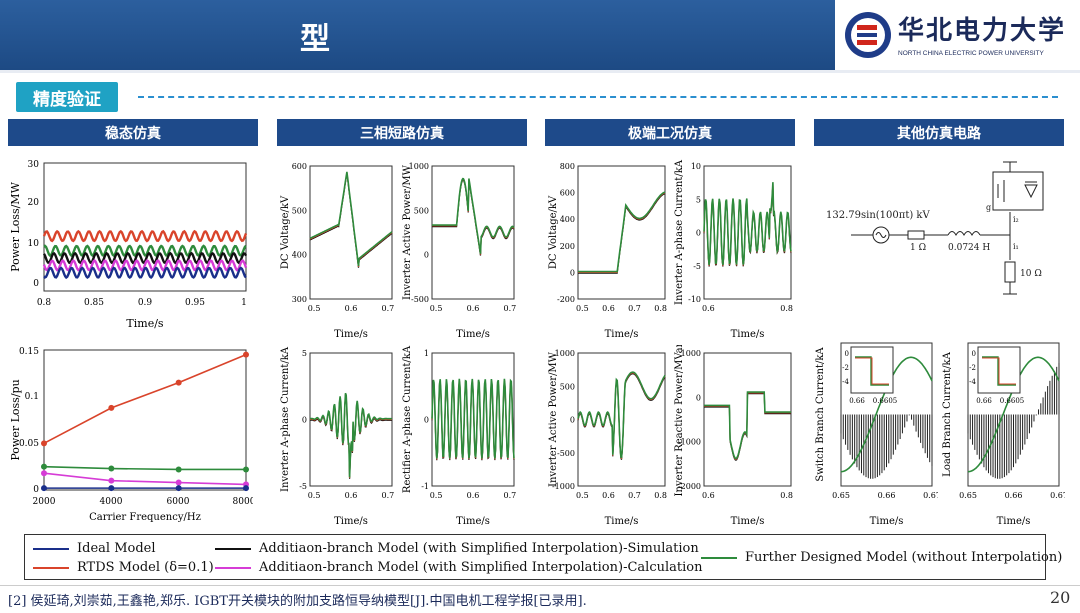 This screenshot has height=613, width=1080. Describe the element at coordinates (567, 166) in the screenshot. I see `y-tick: 800` at that location.